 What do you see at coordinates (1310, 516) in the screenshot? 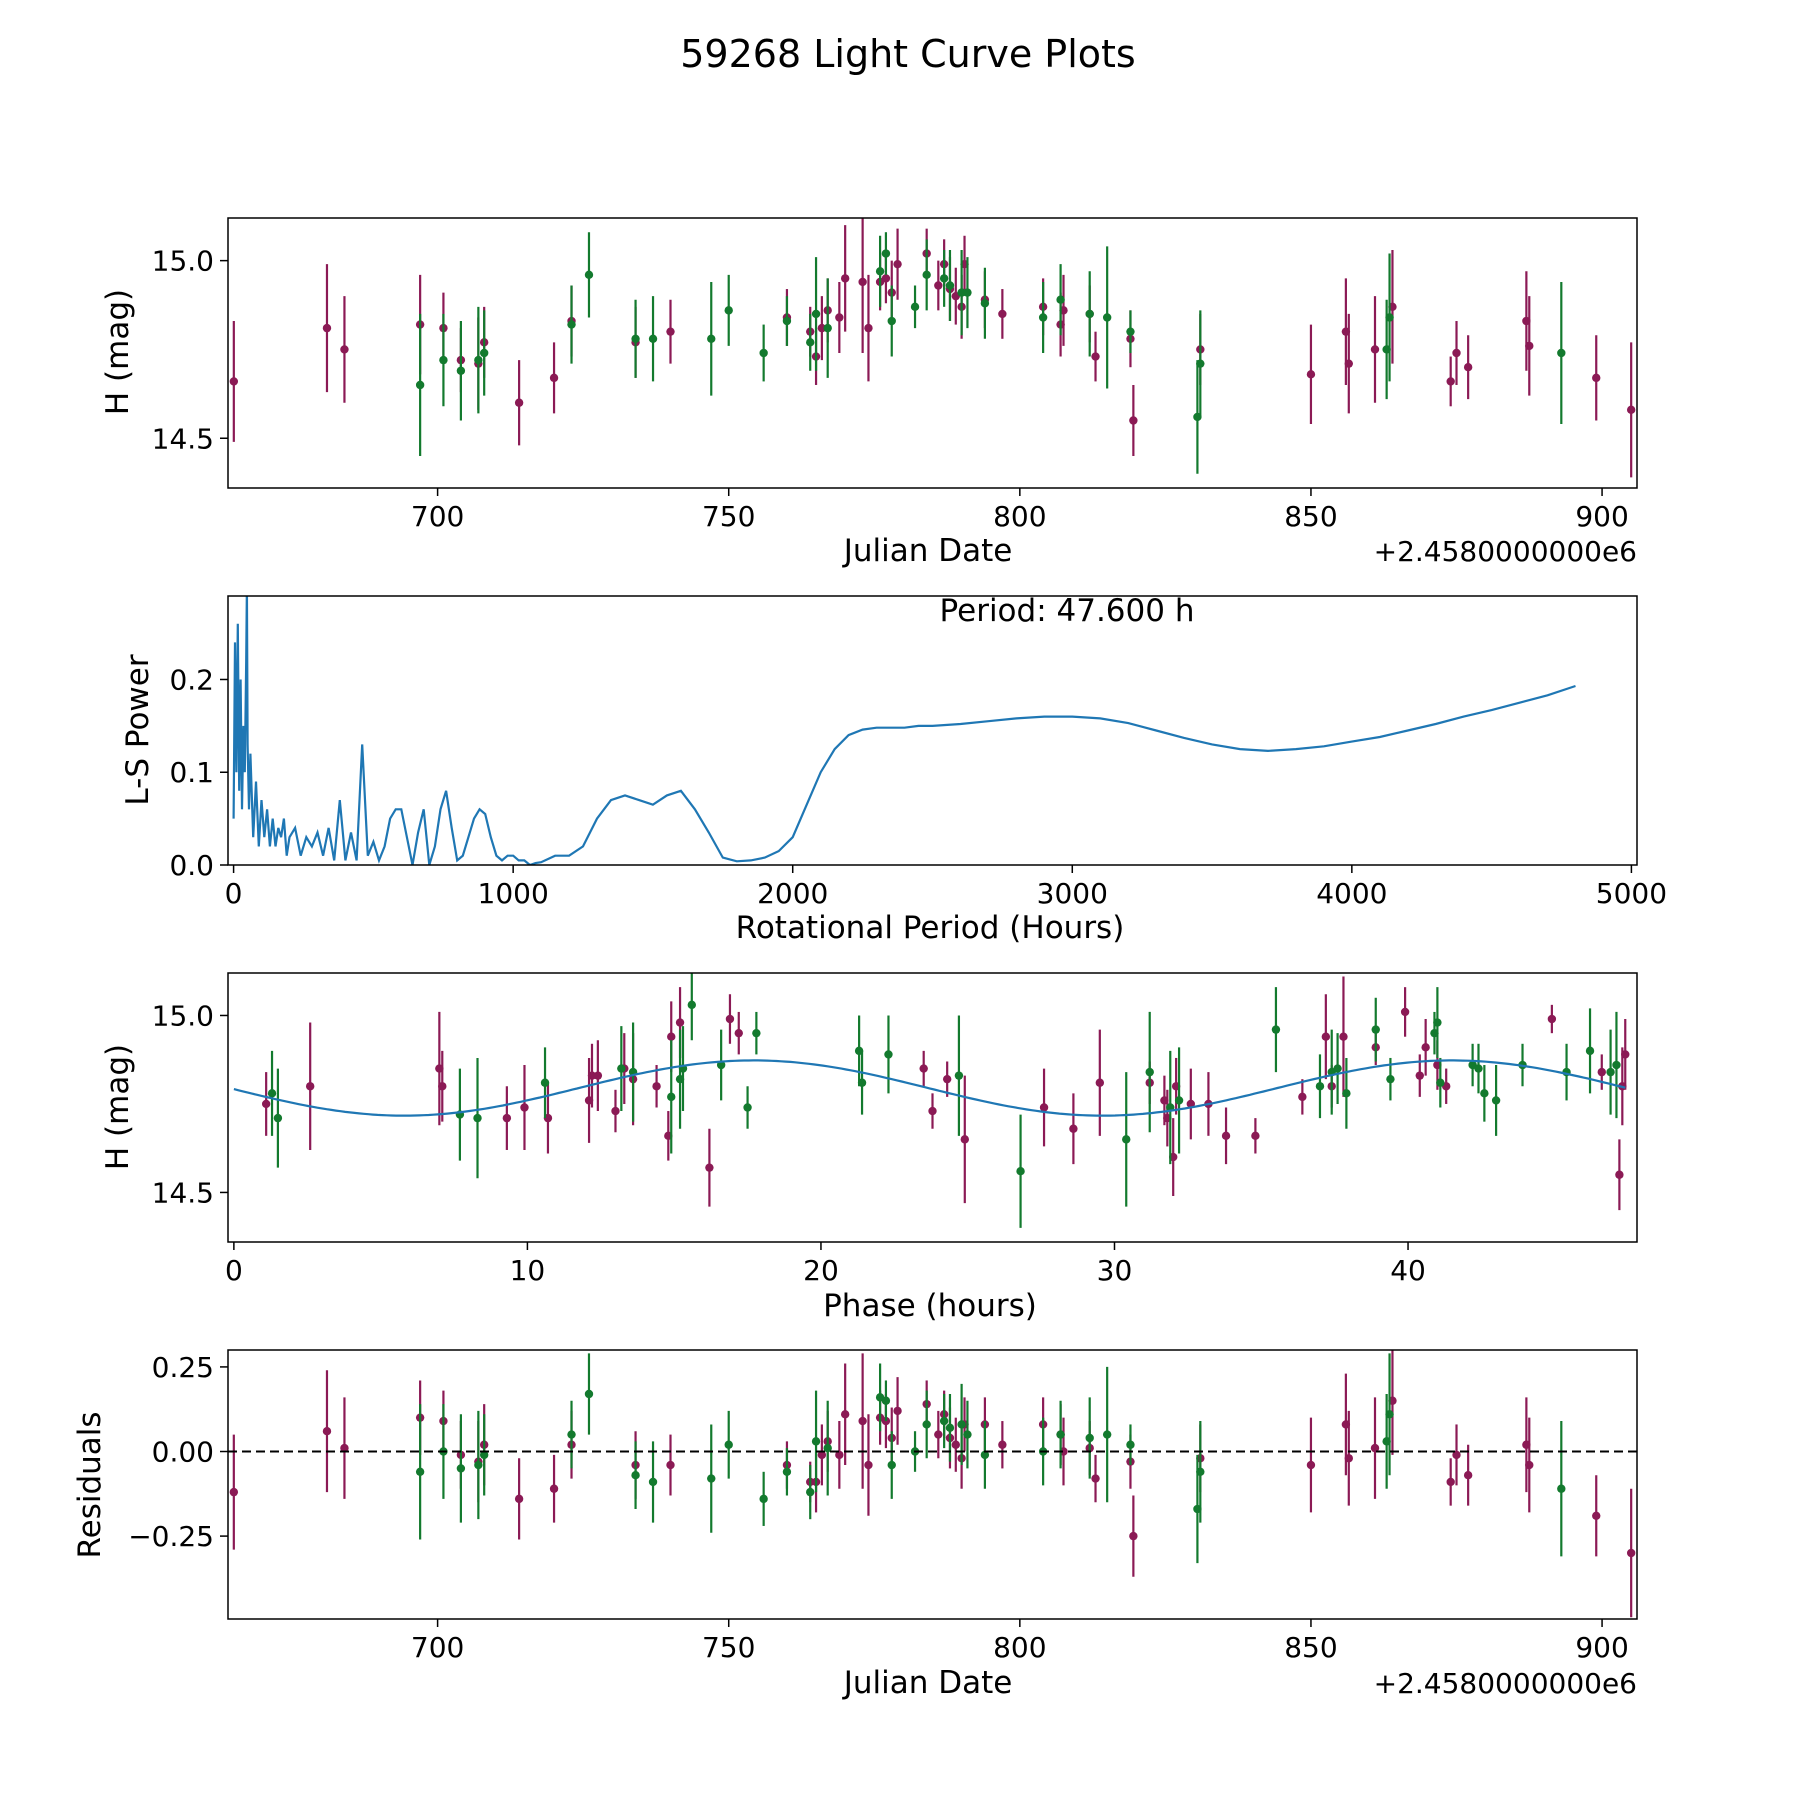
I see `light-curve-x-tick-label: 850` at bounding box center [1310, 516].